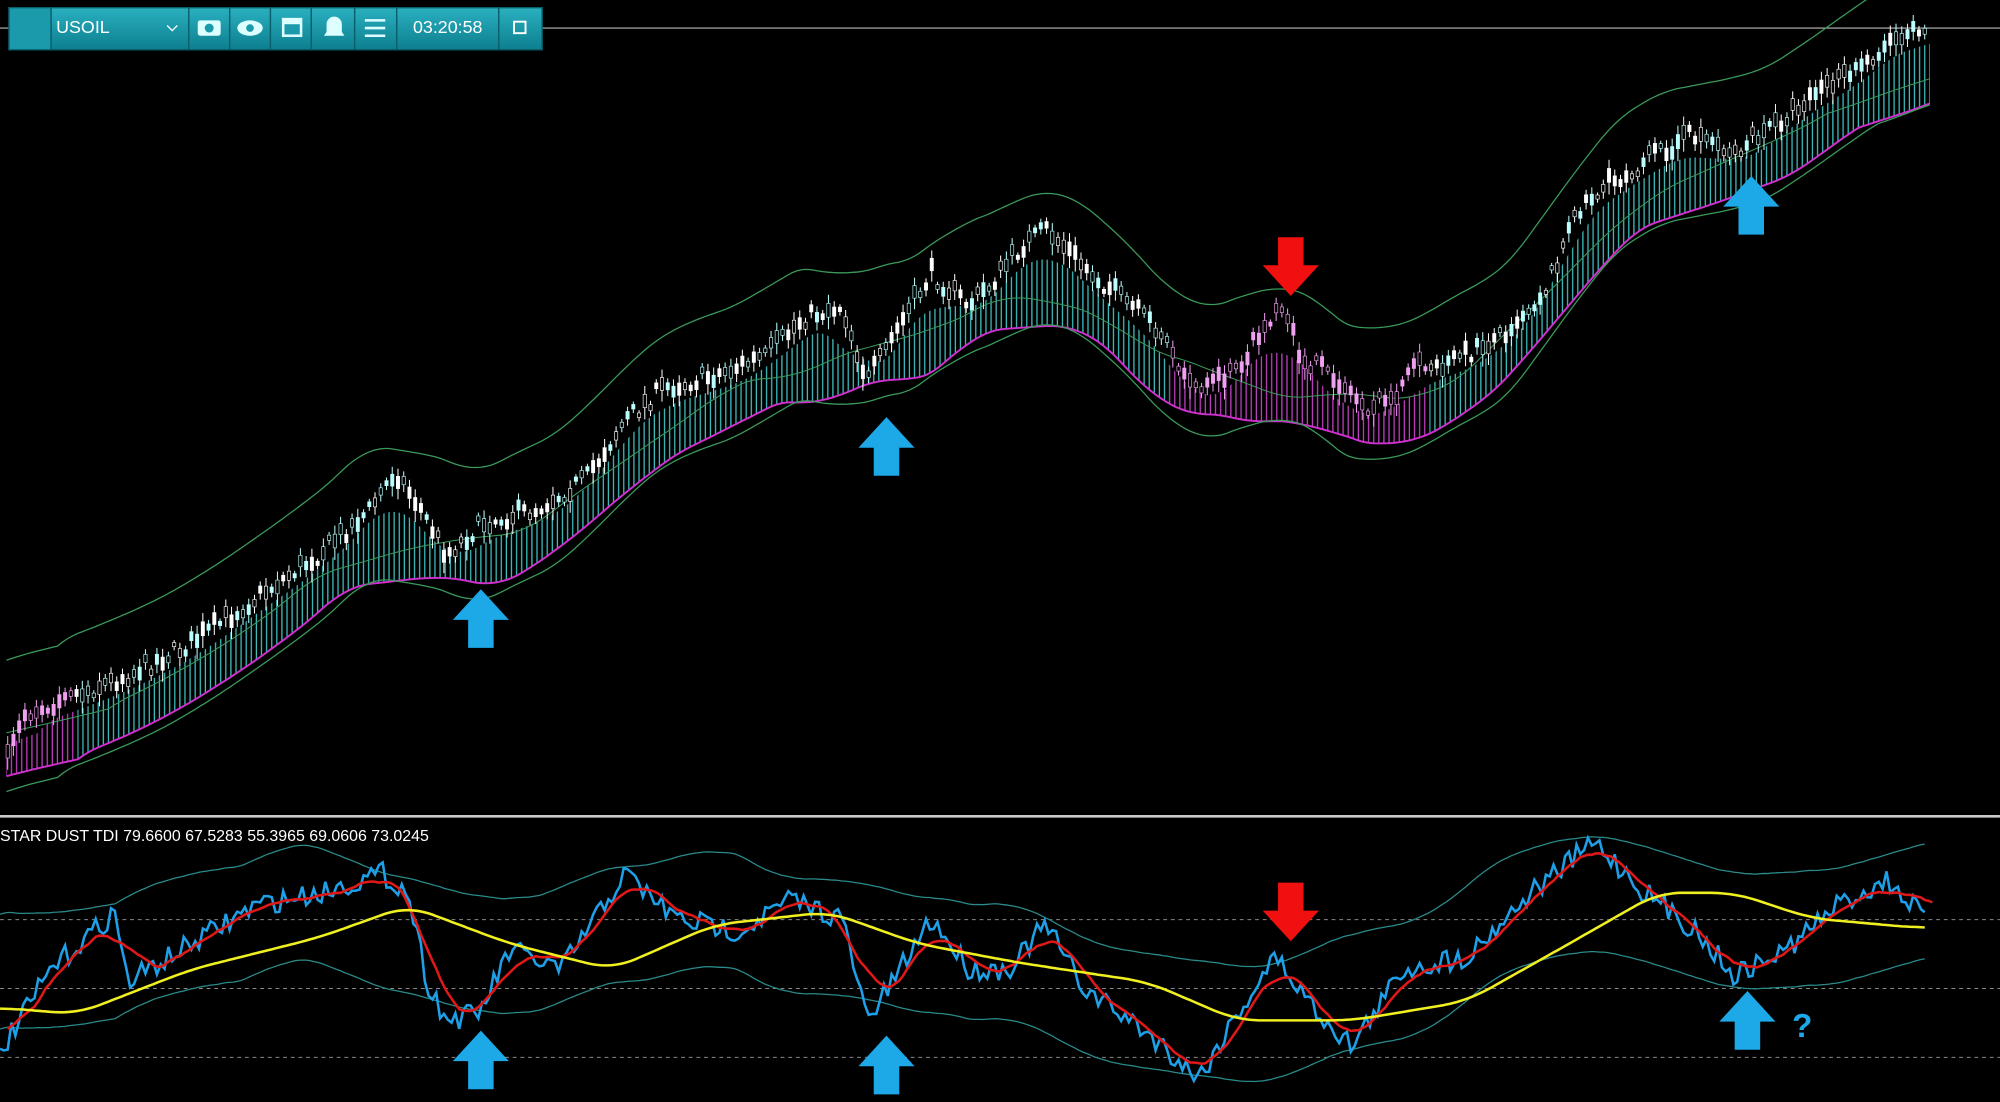 The height and width of the screenshot is (1102, 2000). I want to click on calendar-button, so click(290, 29).